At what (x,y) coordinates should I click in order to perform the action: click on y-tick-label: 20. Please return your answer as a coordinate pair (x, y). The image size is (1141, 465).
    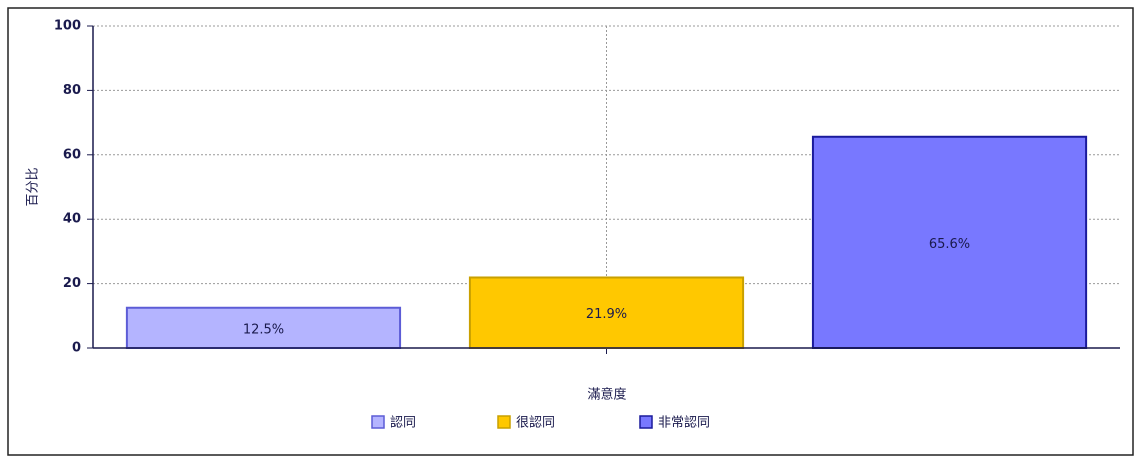
    Looking at the image, I should click on (72, 283).